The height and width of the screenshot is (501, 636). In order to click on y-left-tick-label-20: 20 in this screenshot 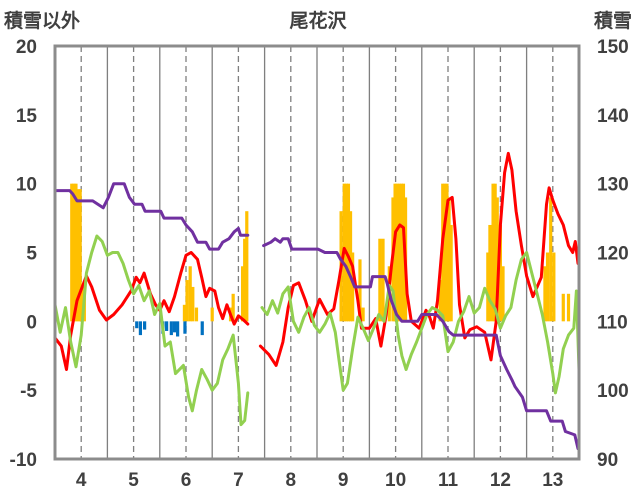, I will do `click(26, 47)`.